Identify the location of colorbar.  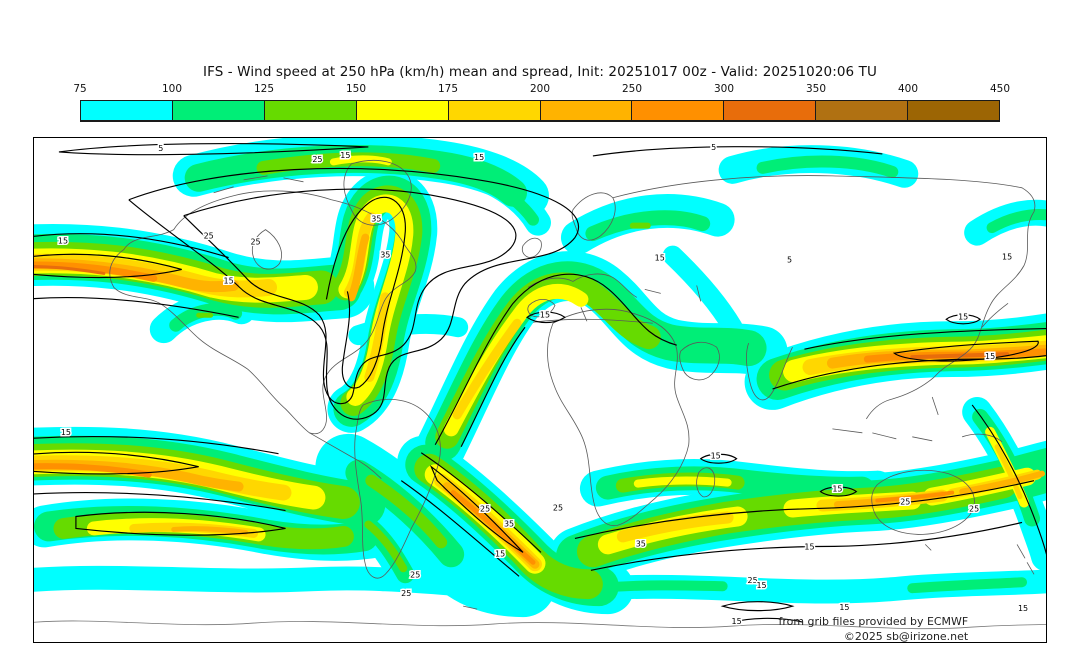
(540, 111).